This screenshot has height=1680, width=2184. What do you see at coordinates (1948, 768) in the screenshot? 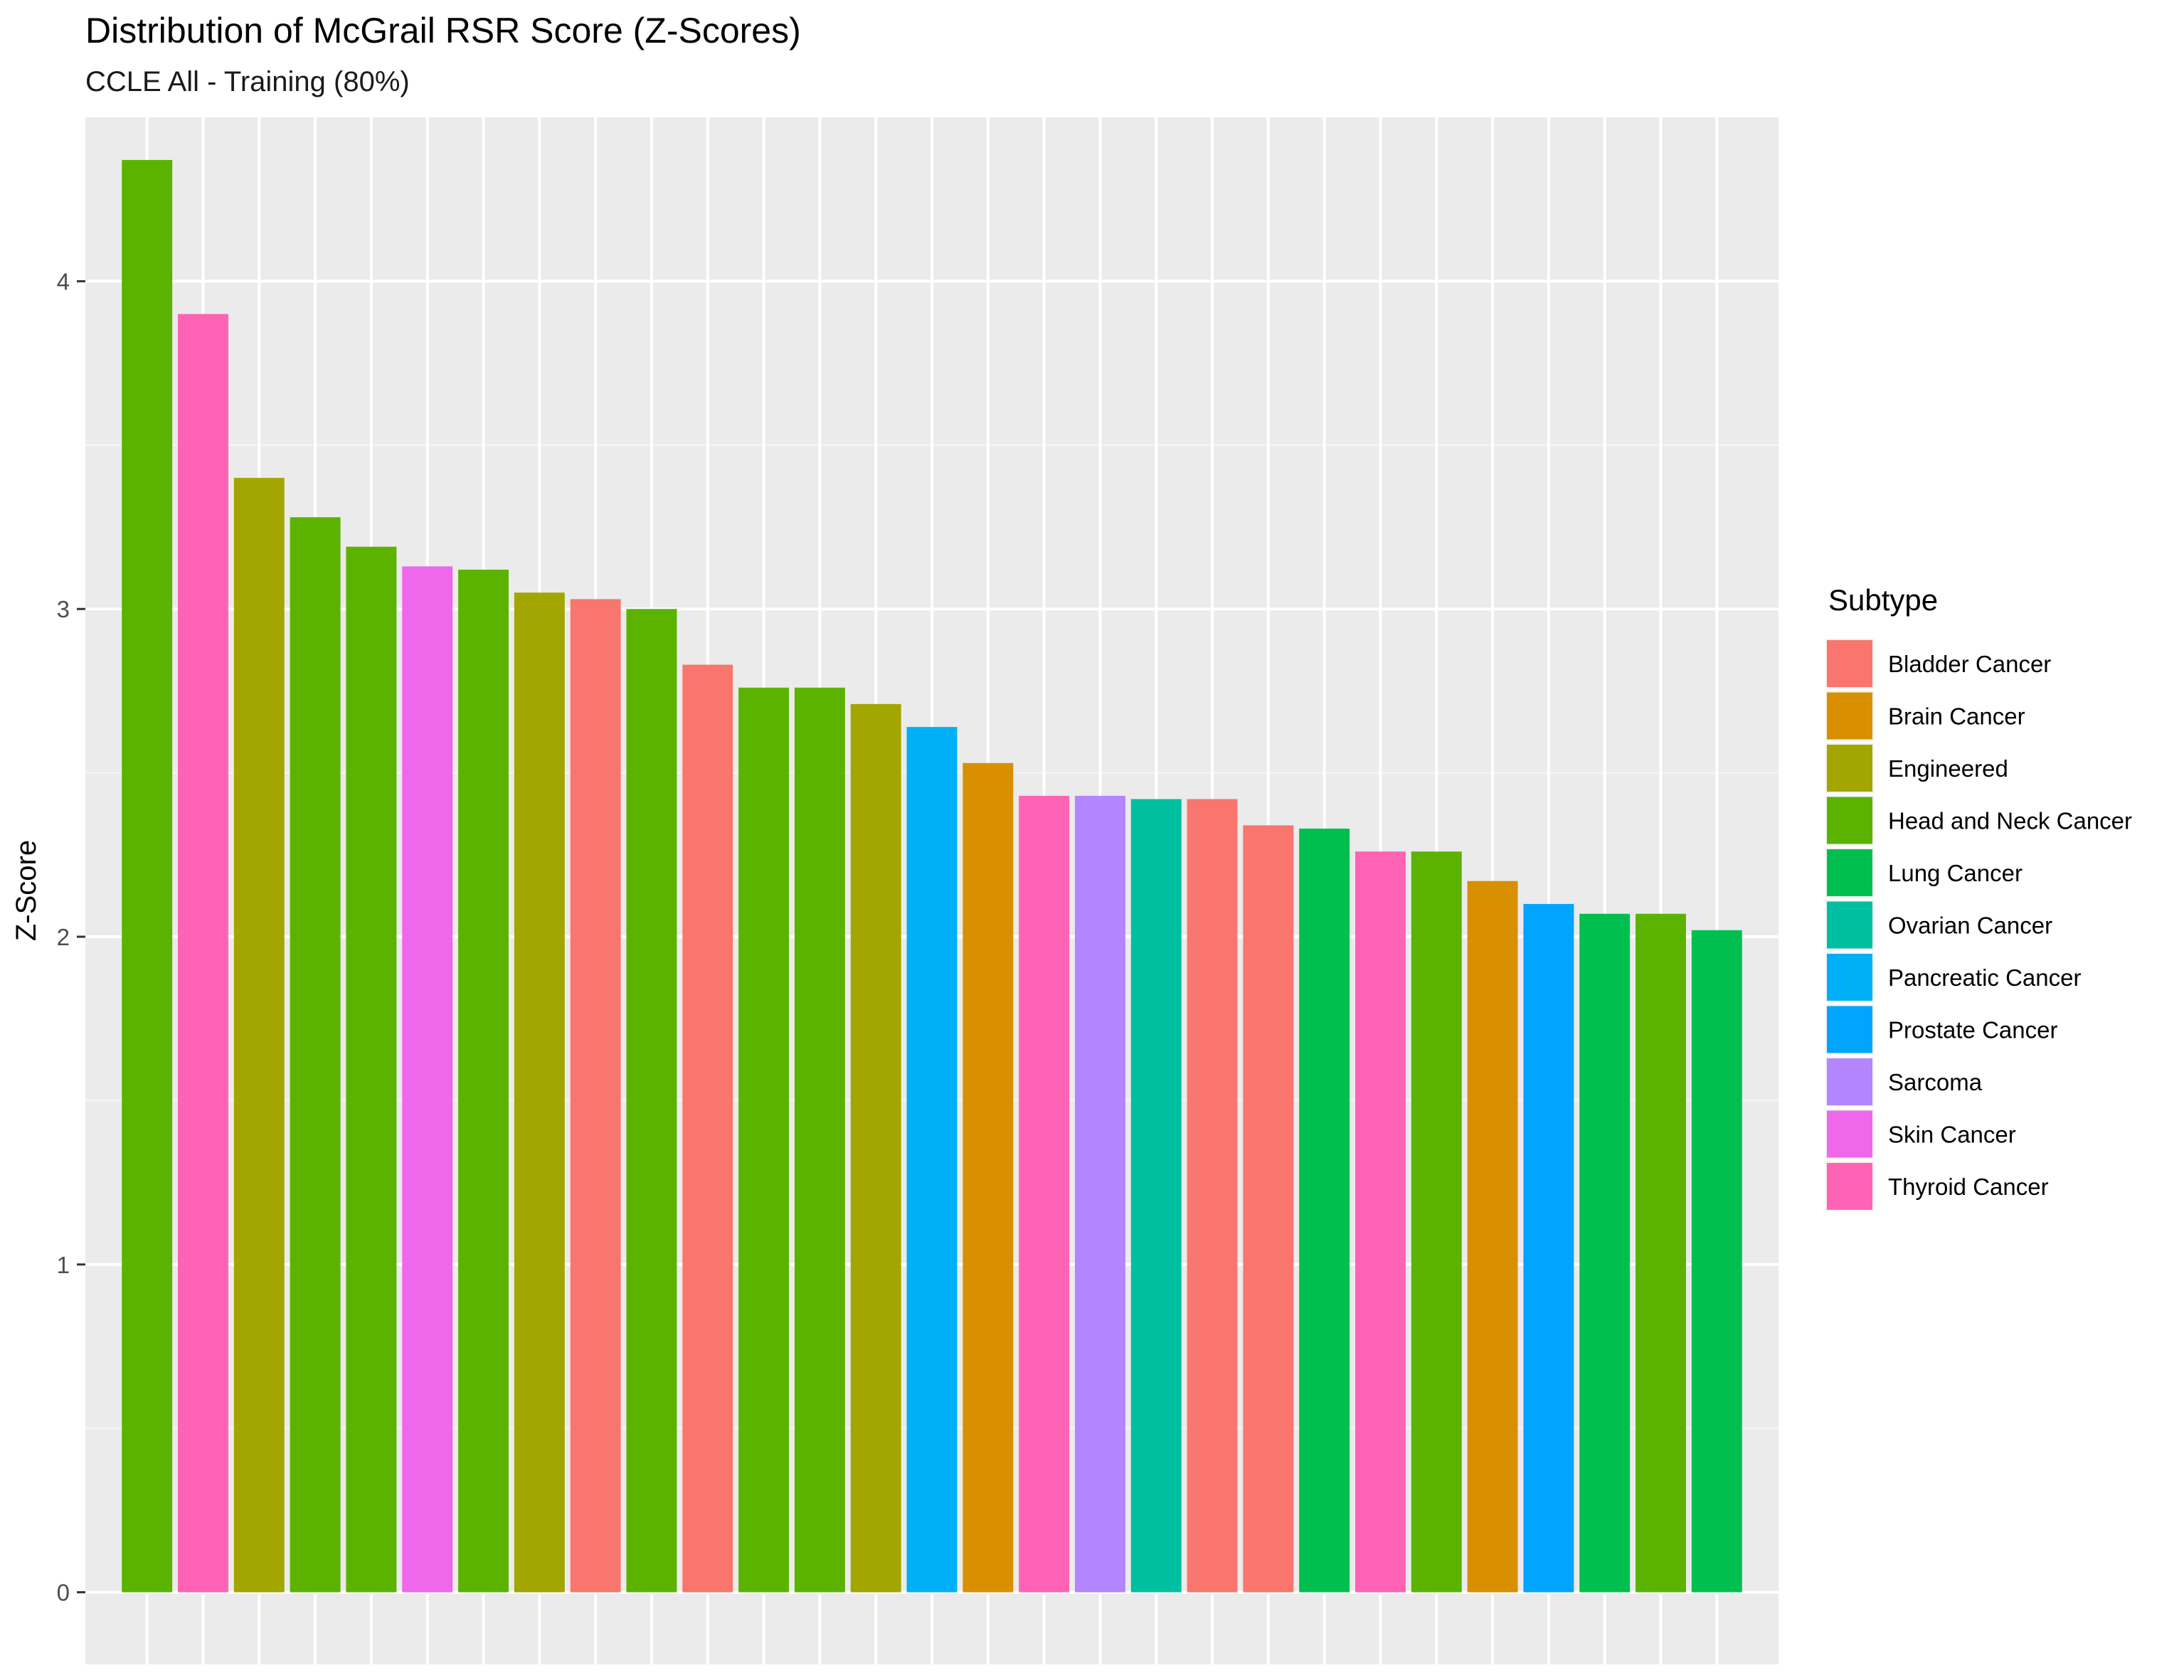
I see `legend-label: Engineered` at bounding box center [1948, 768].